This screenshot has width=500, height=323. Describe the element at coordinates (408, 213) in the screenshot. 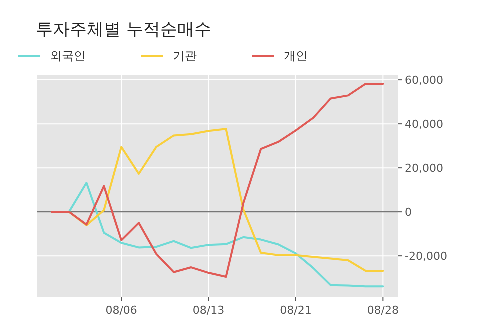

I see `y-tick-label: 0` at that location.